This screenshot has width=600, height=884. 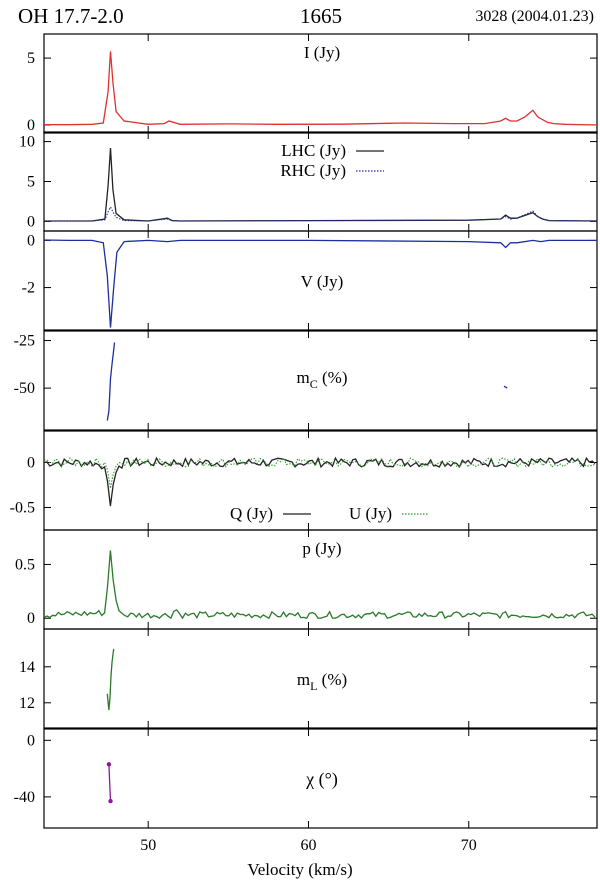 I want to click on series-line-, so click(x=110, y=783).